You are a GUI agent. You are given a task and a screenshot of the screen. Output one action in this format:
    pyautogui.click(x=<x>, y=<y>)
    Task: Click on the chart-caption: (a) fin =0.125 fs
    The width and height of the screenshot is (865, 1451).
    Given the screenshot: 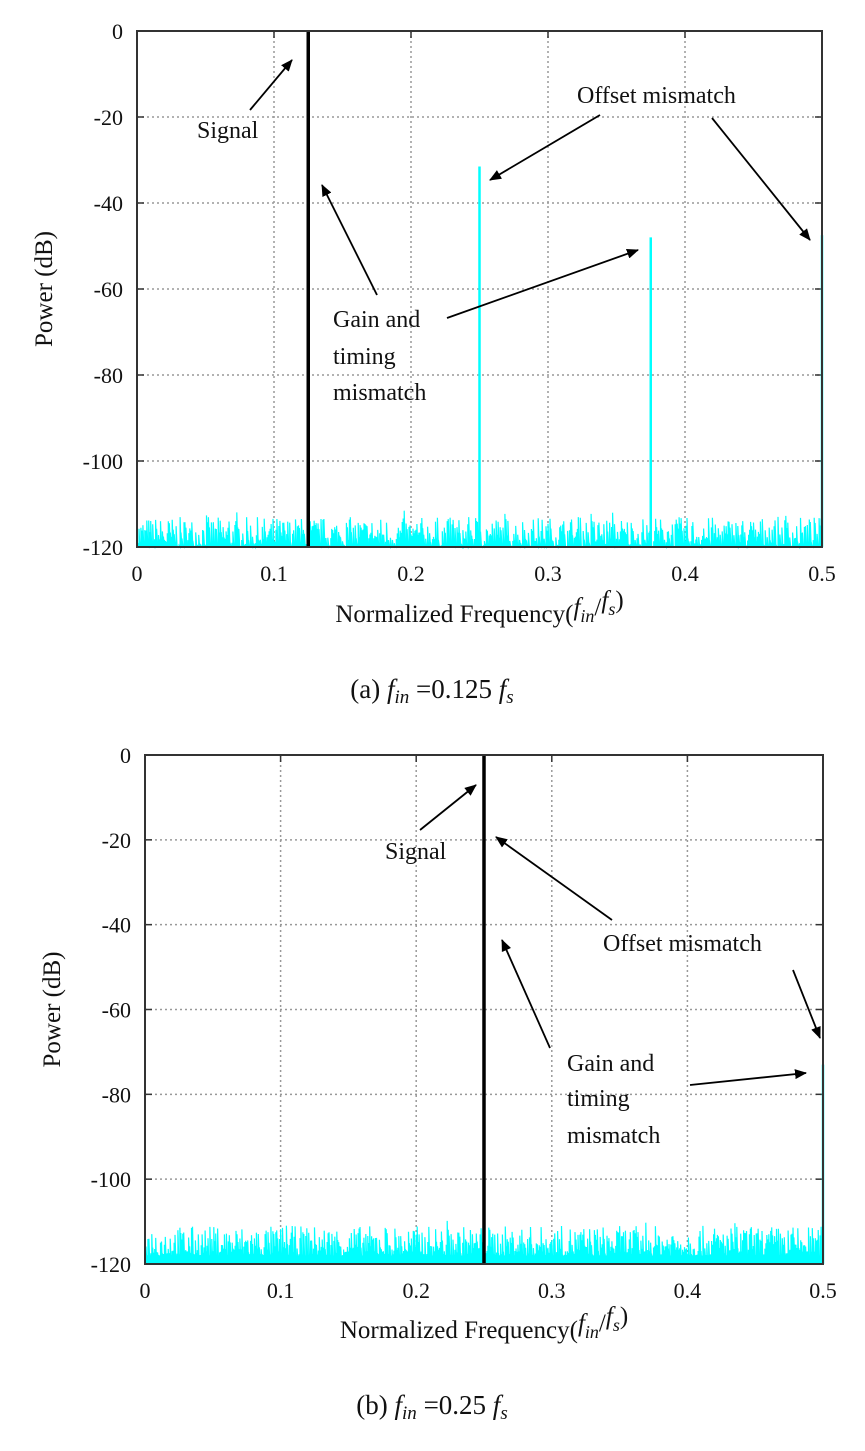 What is the action you would take?
    pyautogui.click(x=431, y=691)
    